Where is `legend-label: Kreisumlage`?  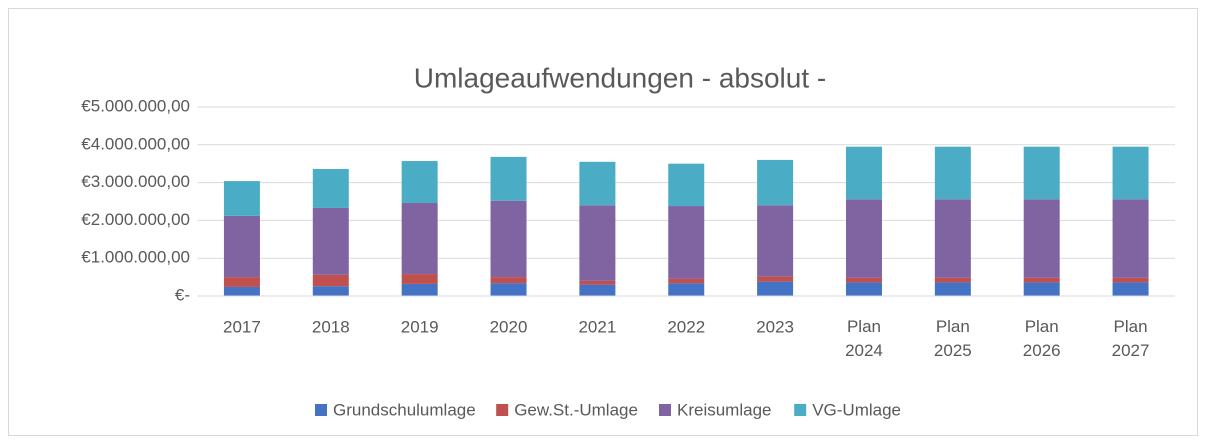 legend-label: Kreisumlage is located at coordinates (724, 409).